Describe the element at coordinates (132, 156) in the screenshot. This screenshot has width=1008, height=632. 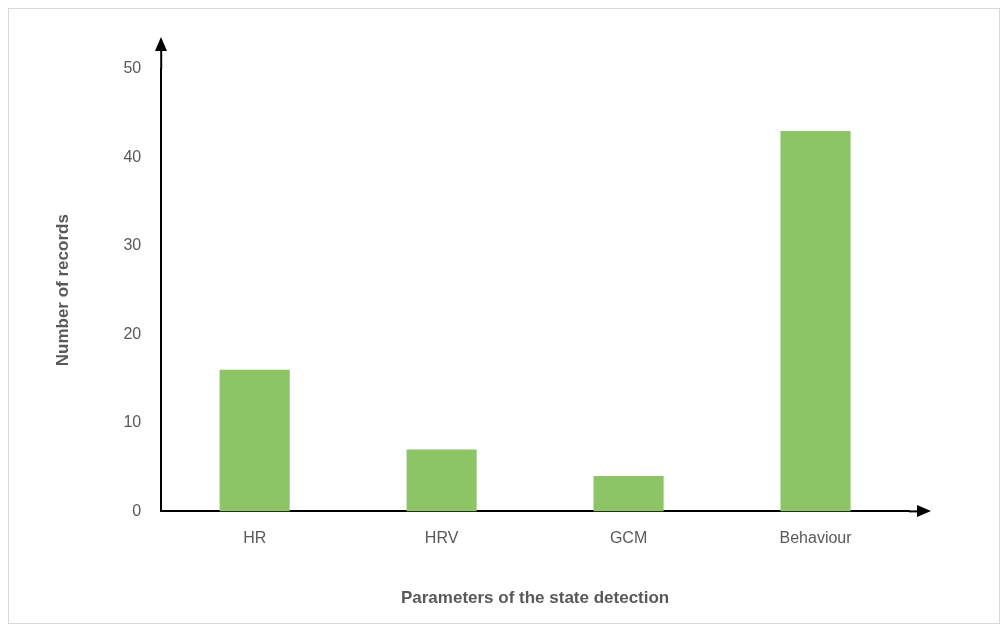
I see `y-tick-label: 40` at that location.